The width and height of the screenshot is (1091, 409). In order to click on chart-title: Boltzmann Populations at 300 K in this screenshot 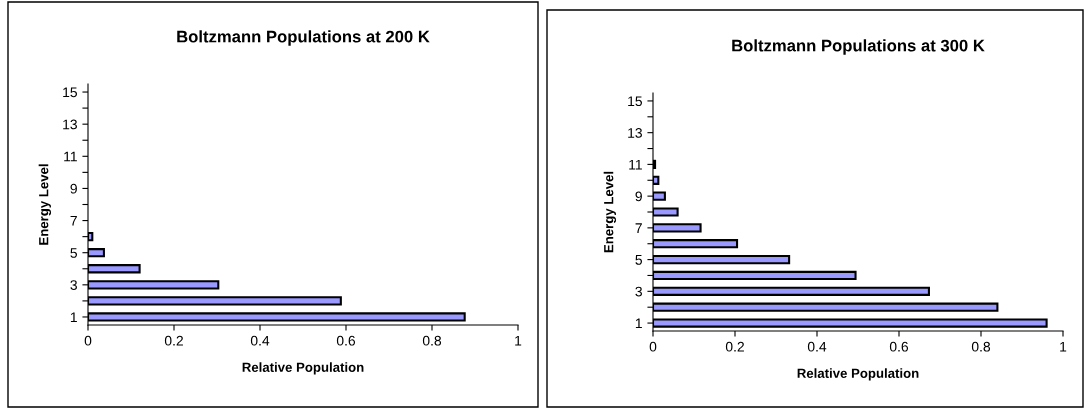, I will do `click(858, 47)`.